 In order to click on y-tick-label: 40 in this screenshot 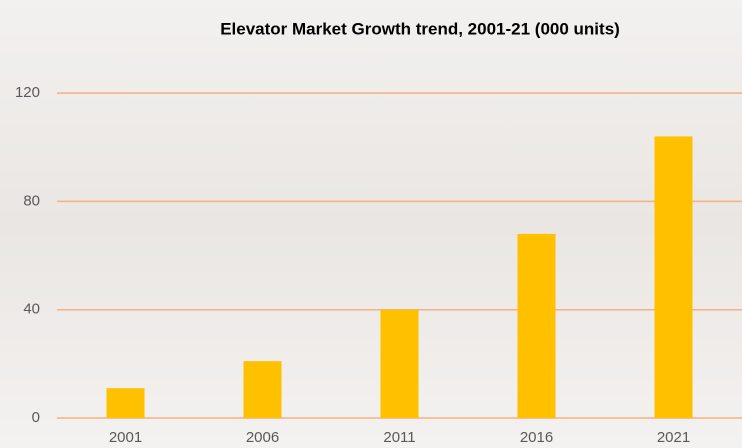, I will do `click(31, 309)`.